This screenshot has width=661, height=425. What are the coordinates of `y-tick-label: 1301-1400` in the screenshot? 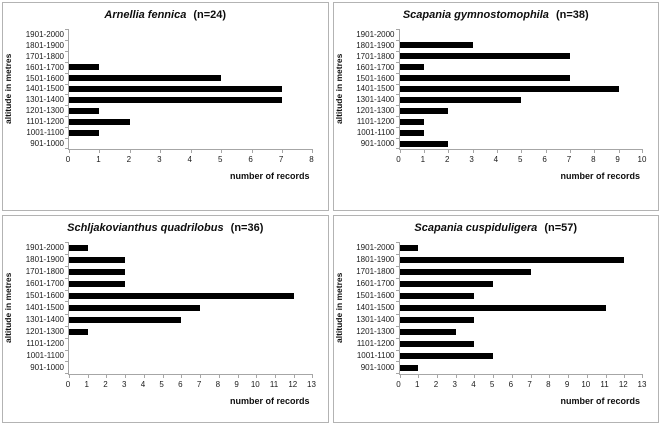 It's located at (375, 100).